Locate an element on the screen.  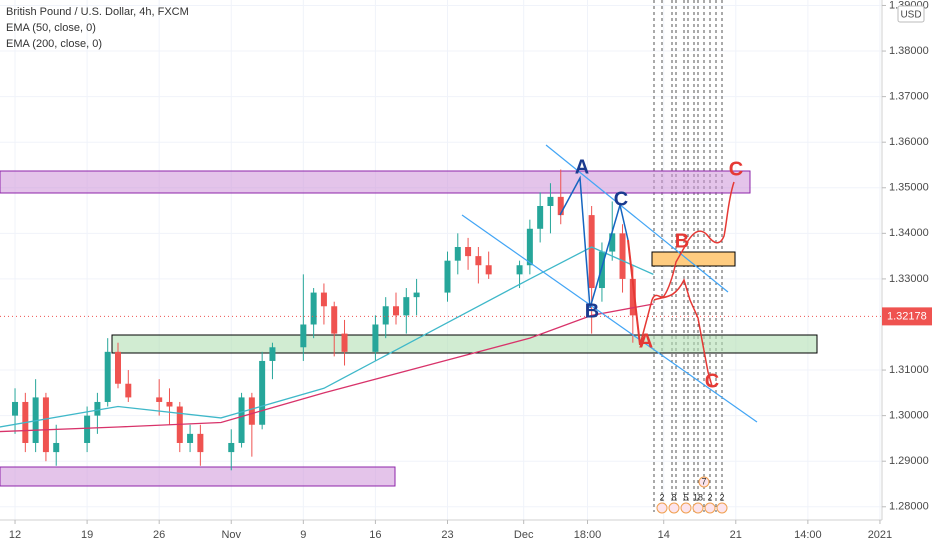
event-count: 5 is located at coordinates (685, 497).